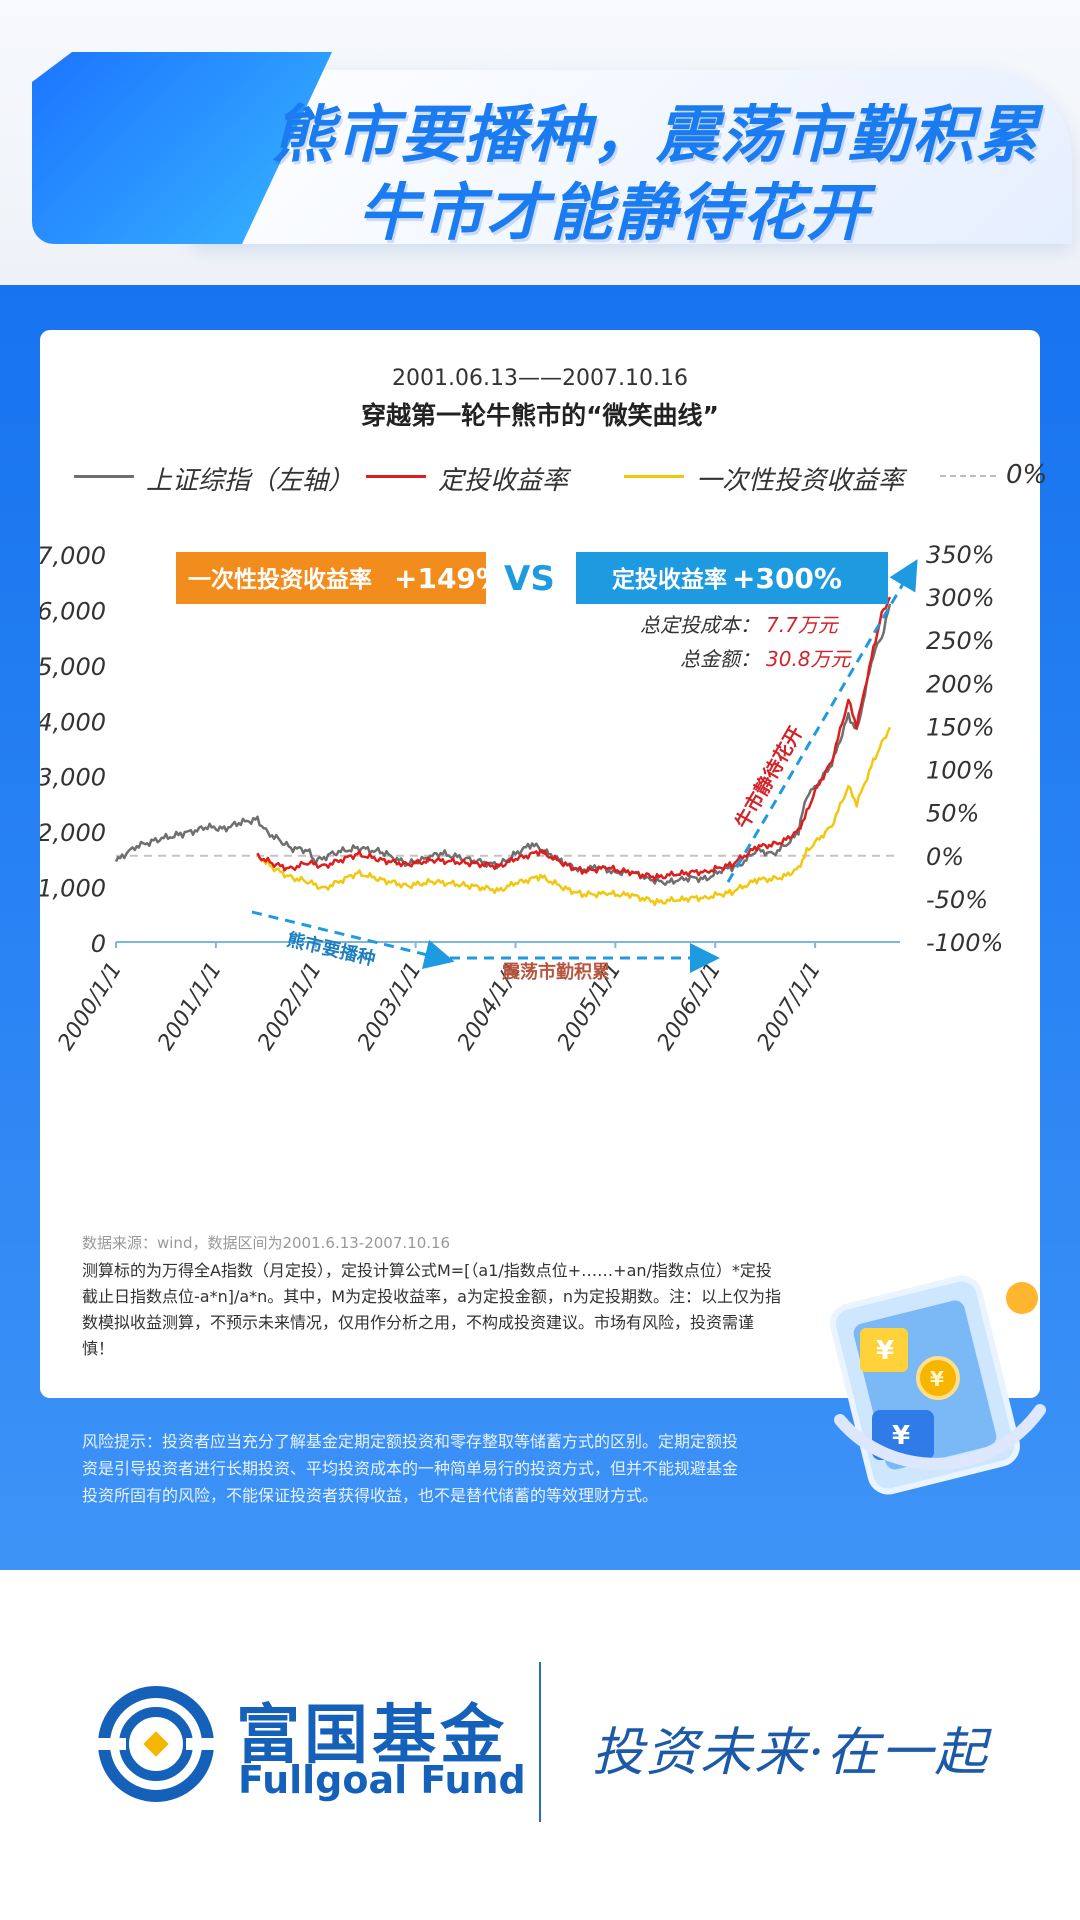  I want to click on range-annotation: 震荡市勤积累, so click(556, 972).